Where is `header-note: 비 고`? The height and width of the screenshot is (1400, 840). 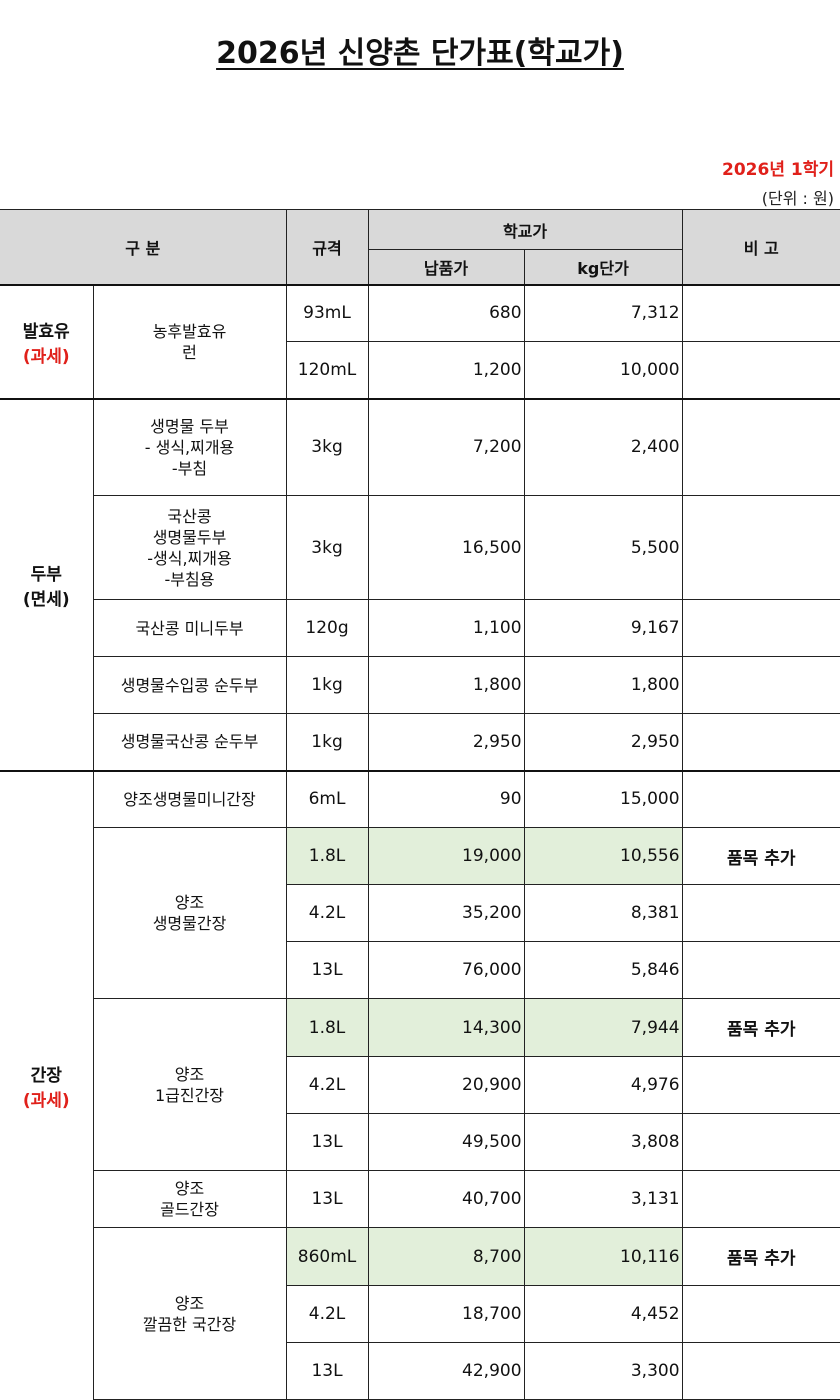 header-note: 비 고 is located at coordinates (760, 247).